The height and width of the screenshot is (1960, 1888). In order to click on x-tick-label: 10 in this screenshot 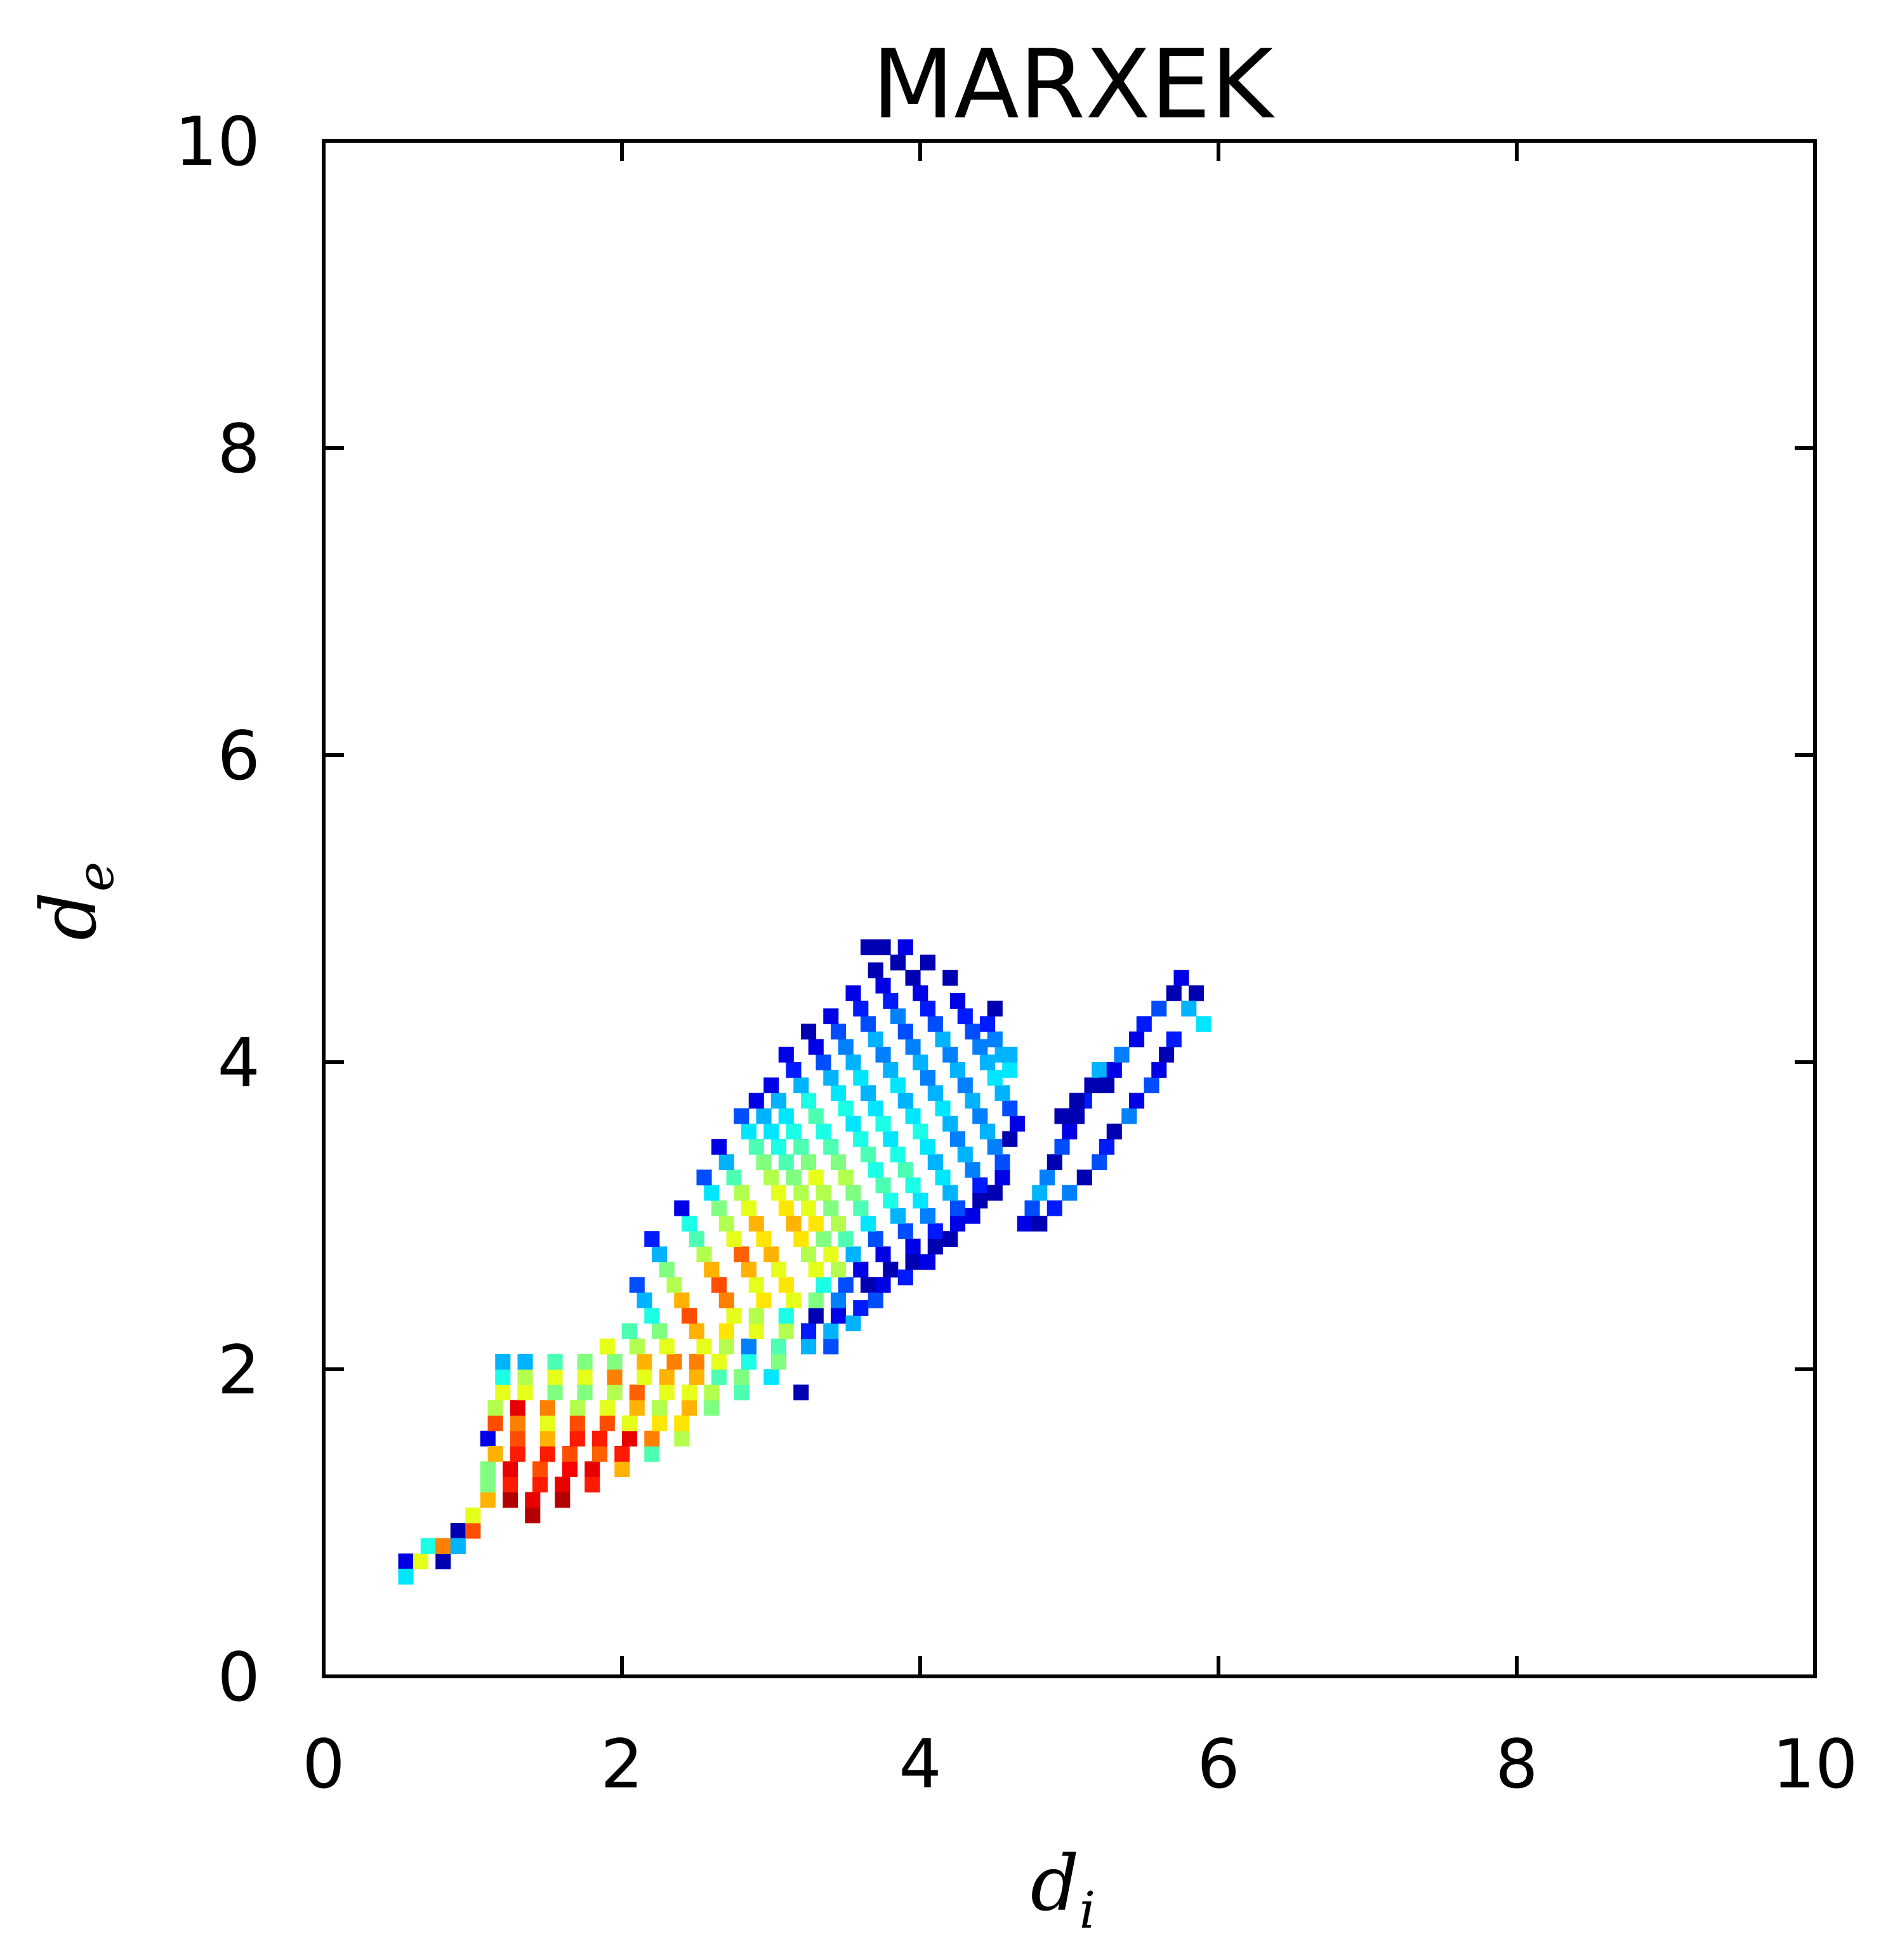, I will do `click(1815, 1764)`.